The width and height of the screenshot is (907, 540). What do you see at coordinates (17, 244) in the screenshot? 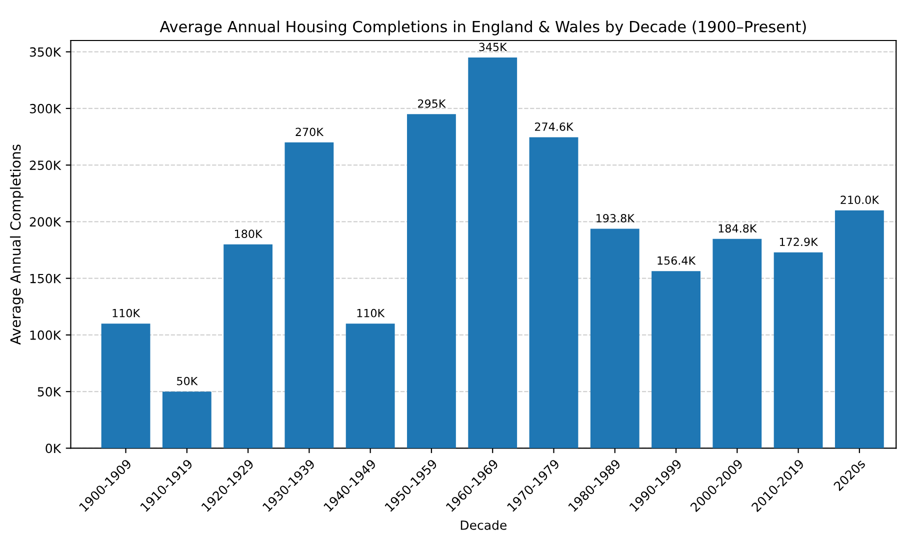
I see `y-axis-title: Average Annual Completions` at bounding box center [17, 244].